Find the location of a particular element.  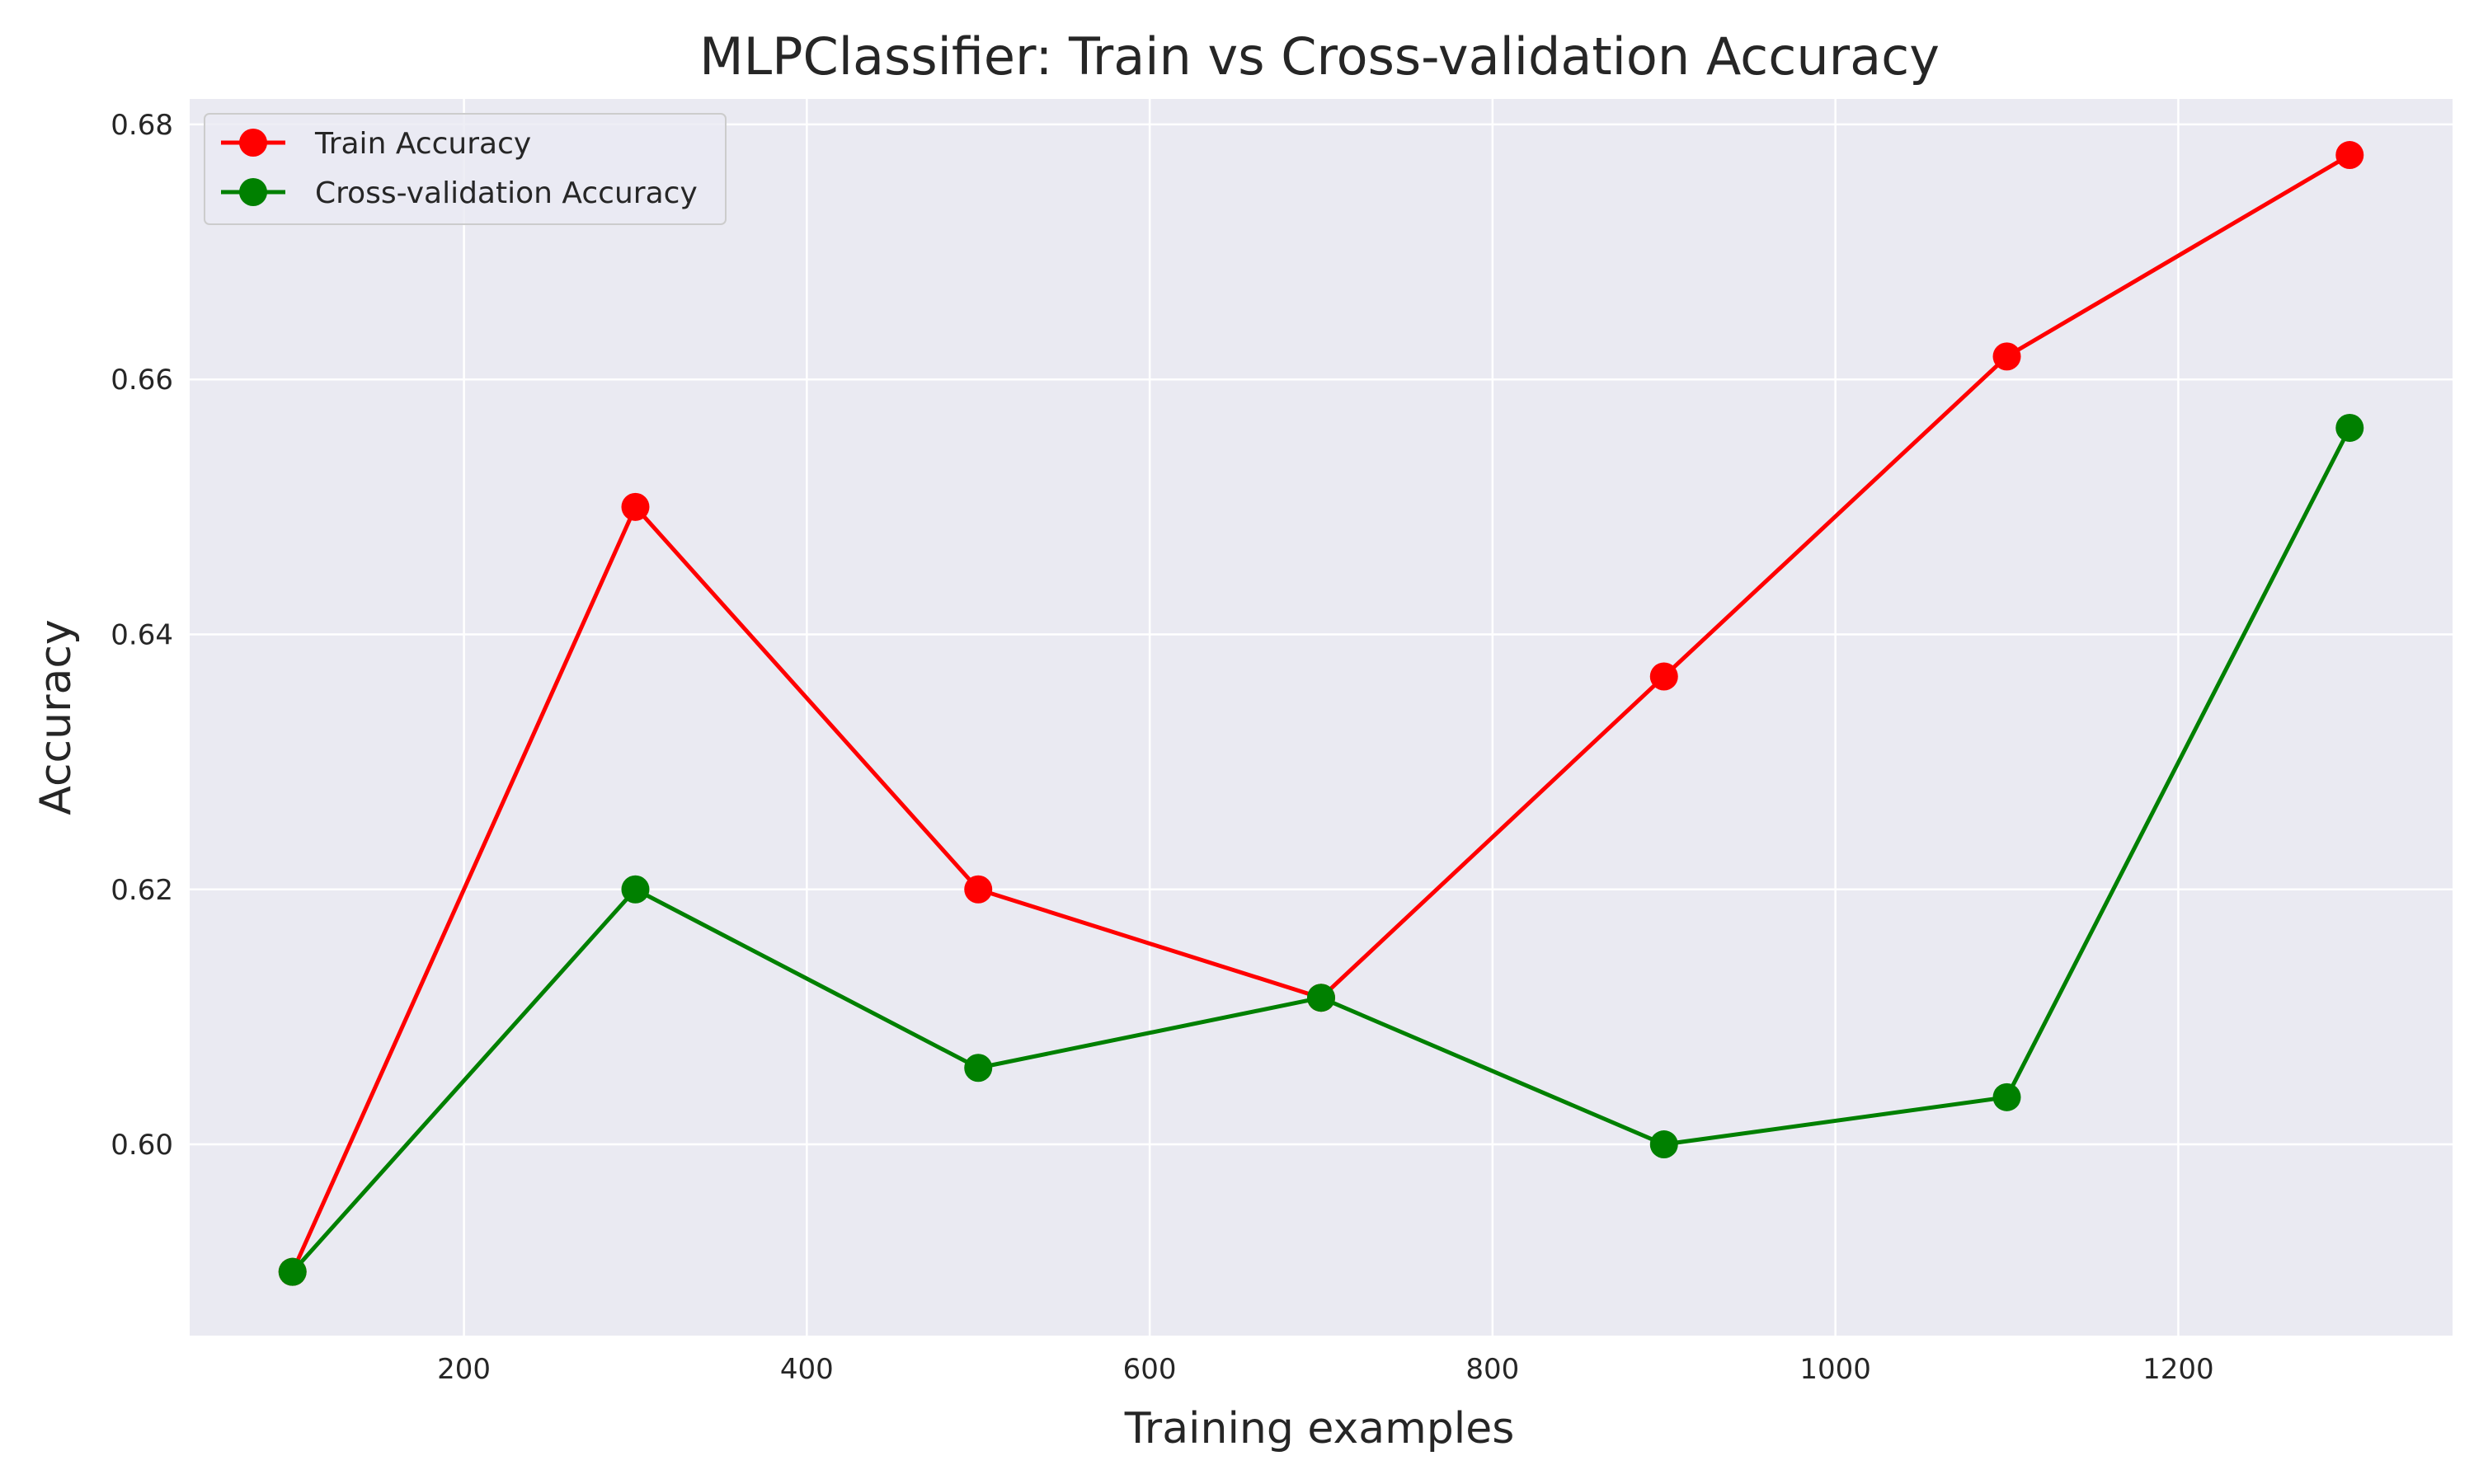

x-tick-label: 600 is located at coordinates (1150, 1369).